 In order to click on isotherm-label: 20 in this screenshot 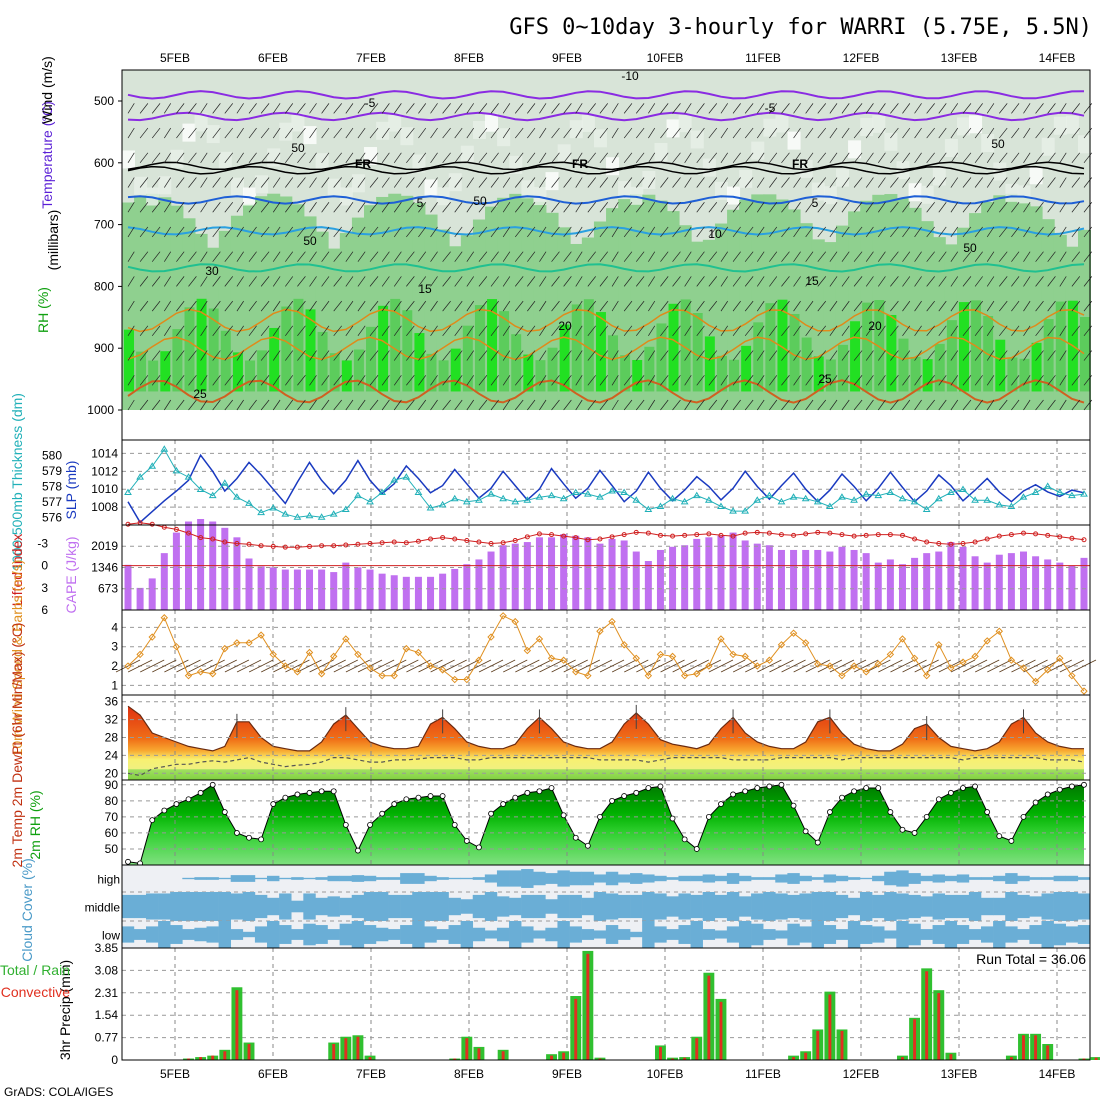, I will do `click(875, 326)`.